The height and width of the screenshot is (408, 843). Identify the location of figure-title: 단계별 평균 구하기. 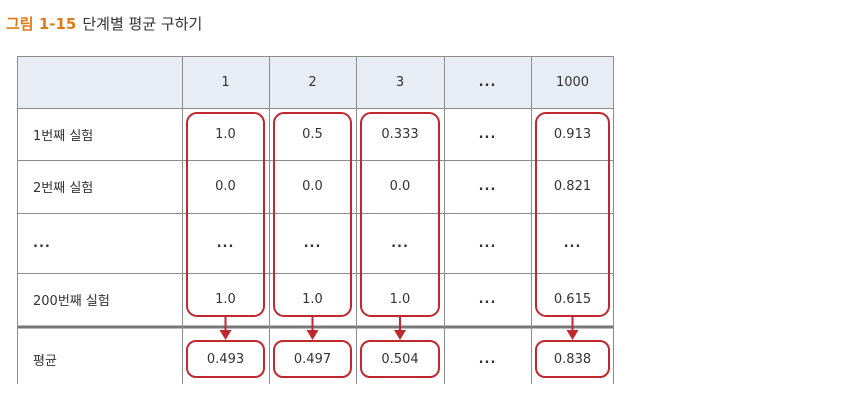
(142, 24).